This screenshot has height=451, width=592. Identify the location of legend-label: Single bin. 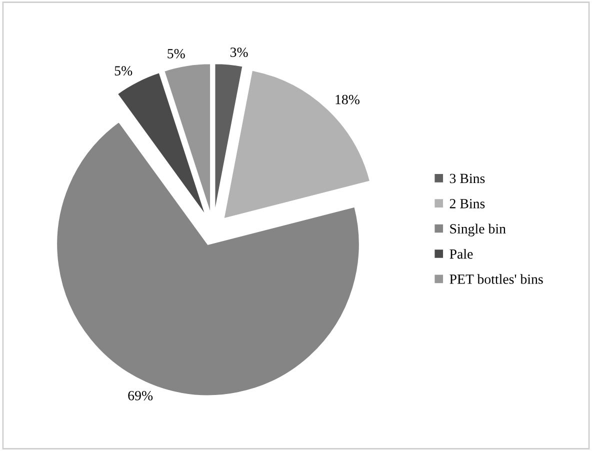
(478, 230).